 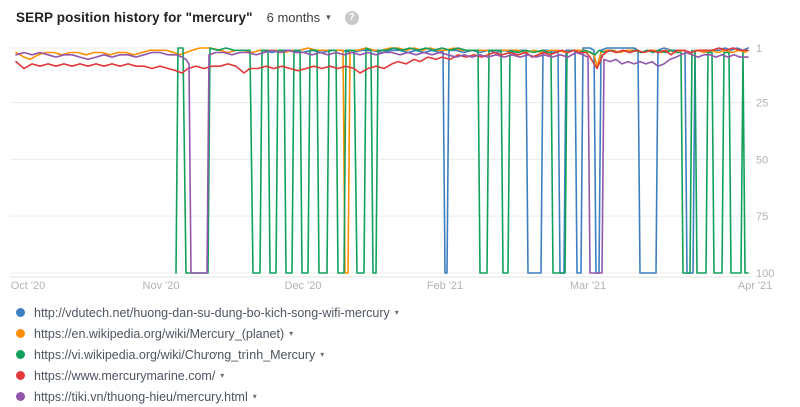 I want to click on x-axis-tick-label: Apr '21, so click(x=755, y=286).